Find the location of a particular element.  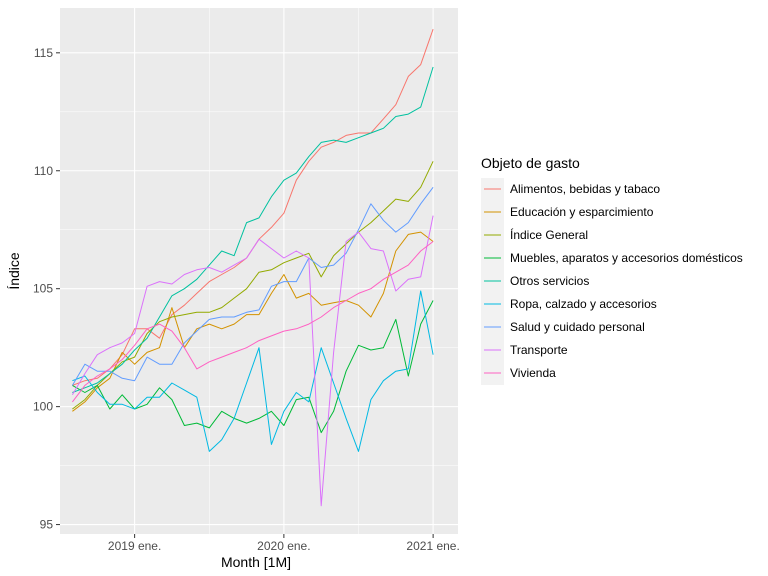

legend-label-0: Alimentos, bebidas y tabaco is located at coordinates (585, 189).